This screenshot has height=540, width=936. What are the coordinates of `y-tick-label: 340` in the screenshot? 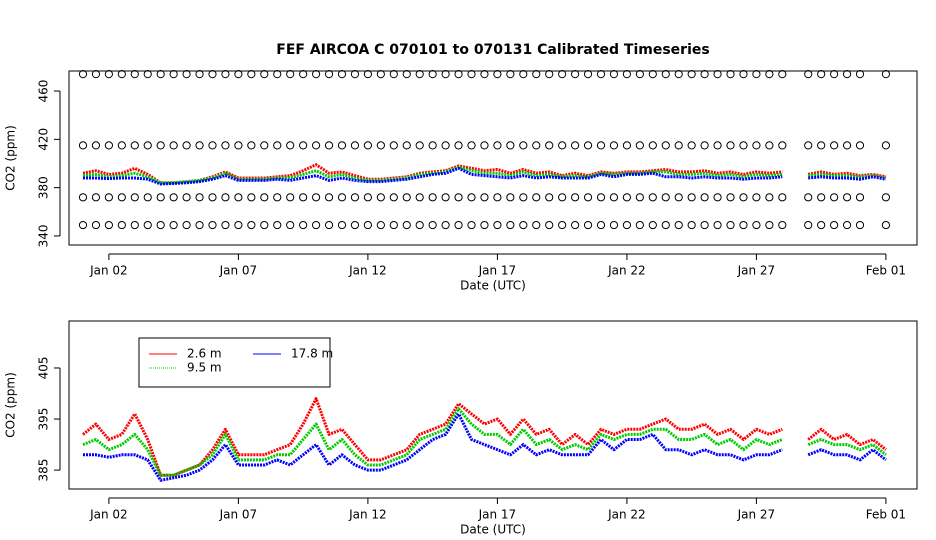 It's located at (44, 235).